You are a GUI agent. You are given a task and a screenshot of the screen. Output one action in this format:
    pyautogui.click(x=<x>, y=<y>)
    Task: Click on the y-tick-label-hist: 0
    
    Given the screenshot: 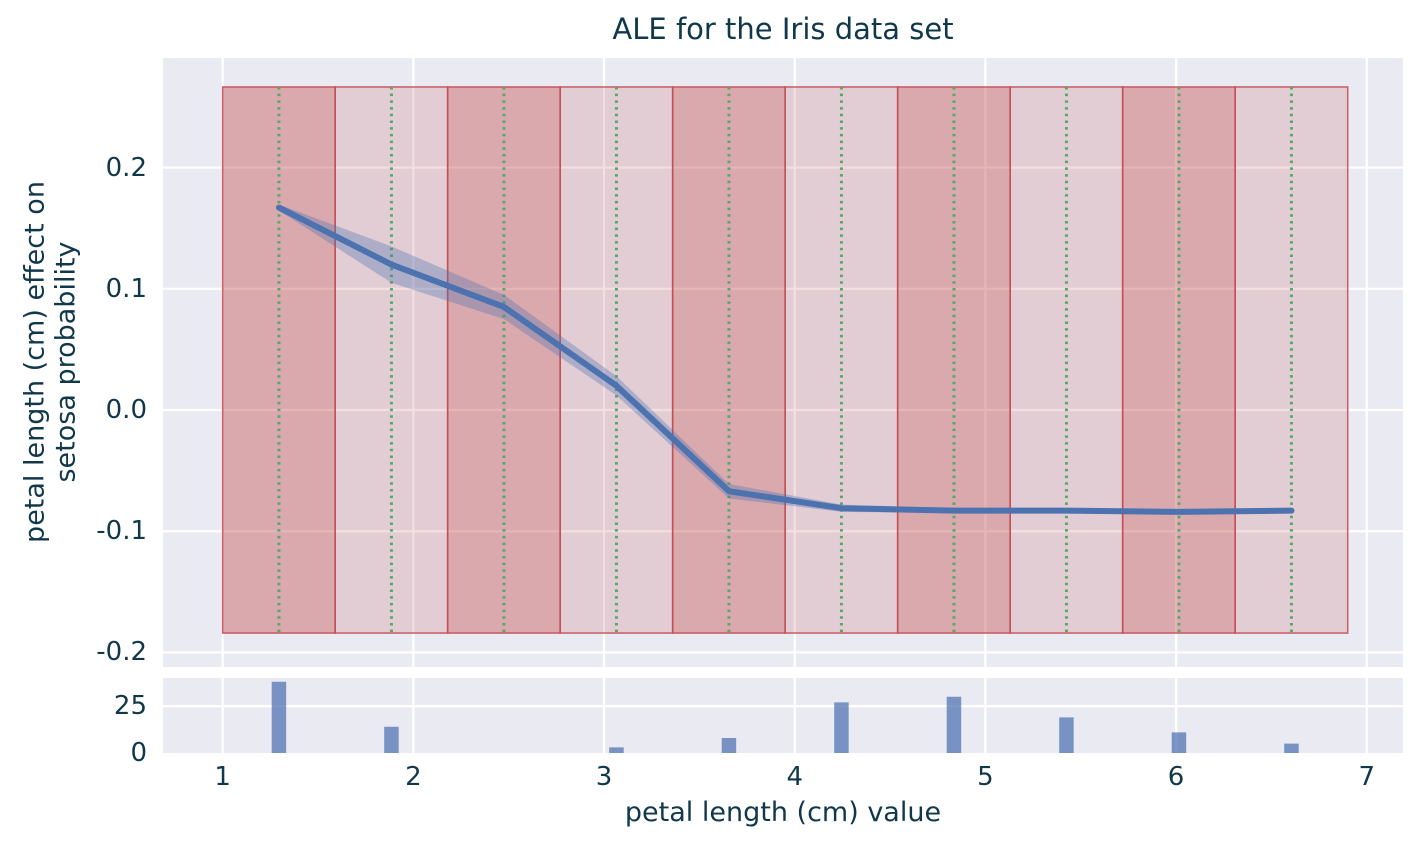 What is the action you would take?
    pyautogui.click(x=138, y=753)
    